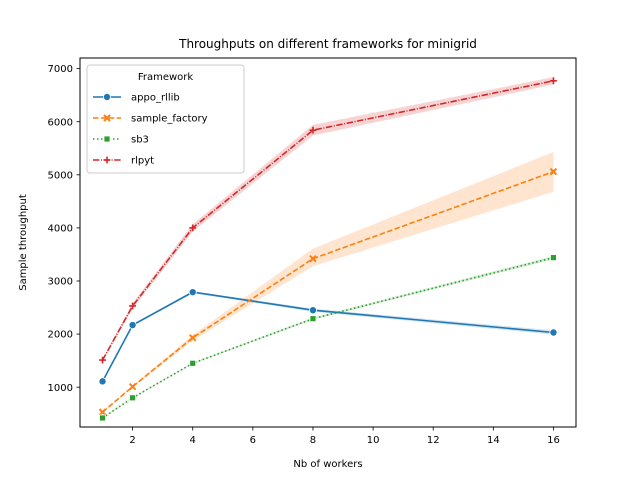 This screenshot has width=640, height=480. Describe the element at coordinates (373, 440) in the screenshot. I see `x-tick-label: 10` at that location.